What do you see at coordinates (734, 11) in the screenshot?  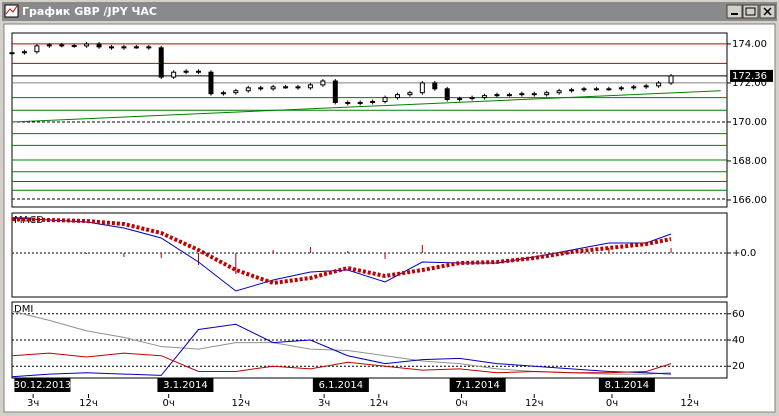 I see `minimize-button` at bounding box center [734, 11].